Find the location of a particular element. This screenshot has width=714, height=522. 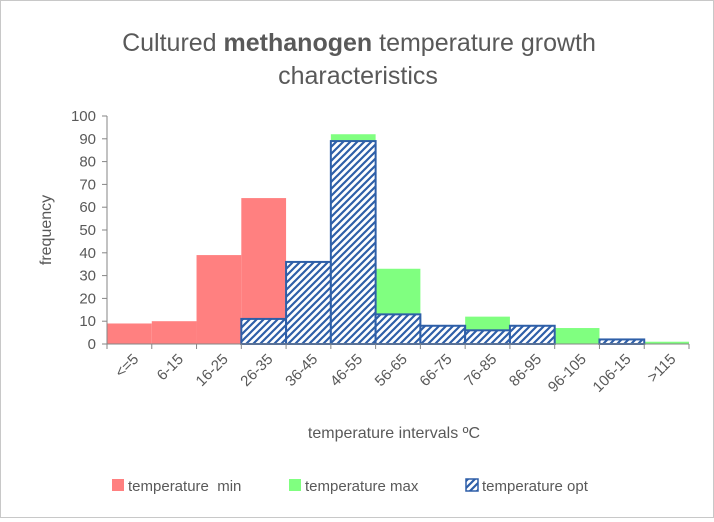

y-tick-label: 50 is located at coordinates (87, 230).